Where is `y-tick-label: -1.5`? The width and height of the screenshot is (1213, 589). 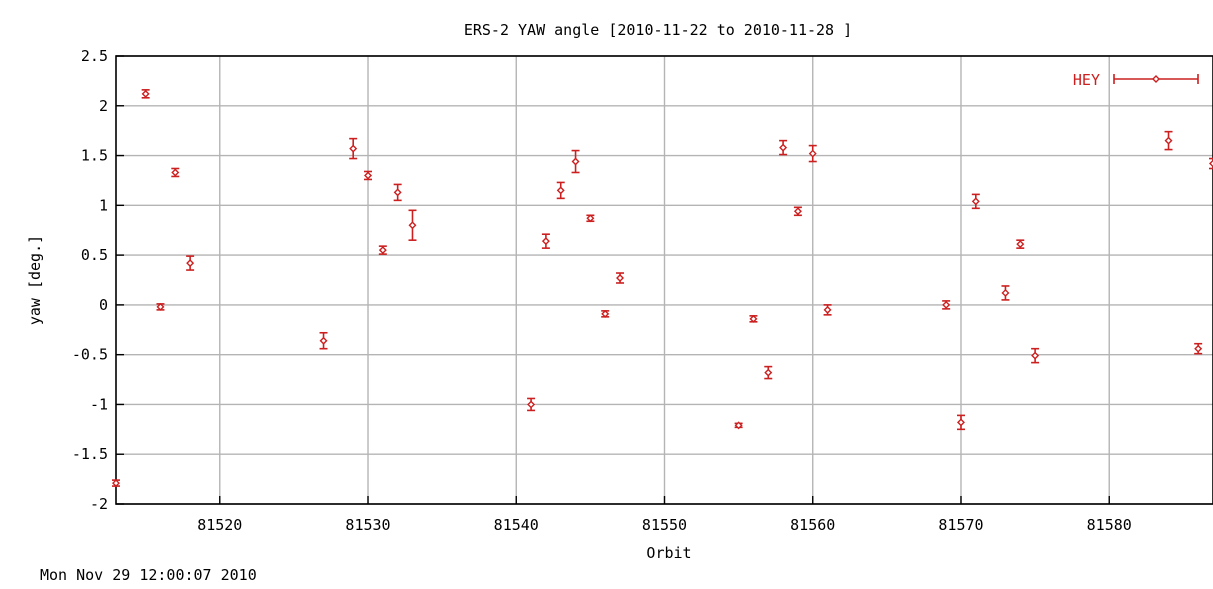 y-tick-label: -1.5 is located at coordinates (90, 454).